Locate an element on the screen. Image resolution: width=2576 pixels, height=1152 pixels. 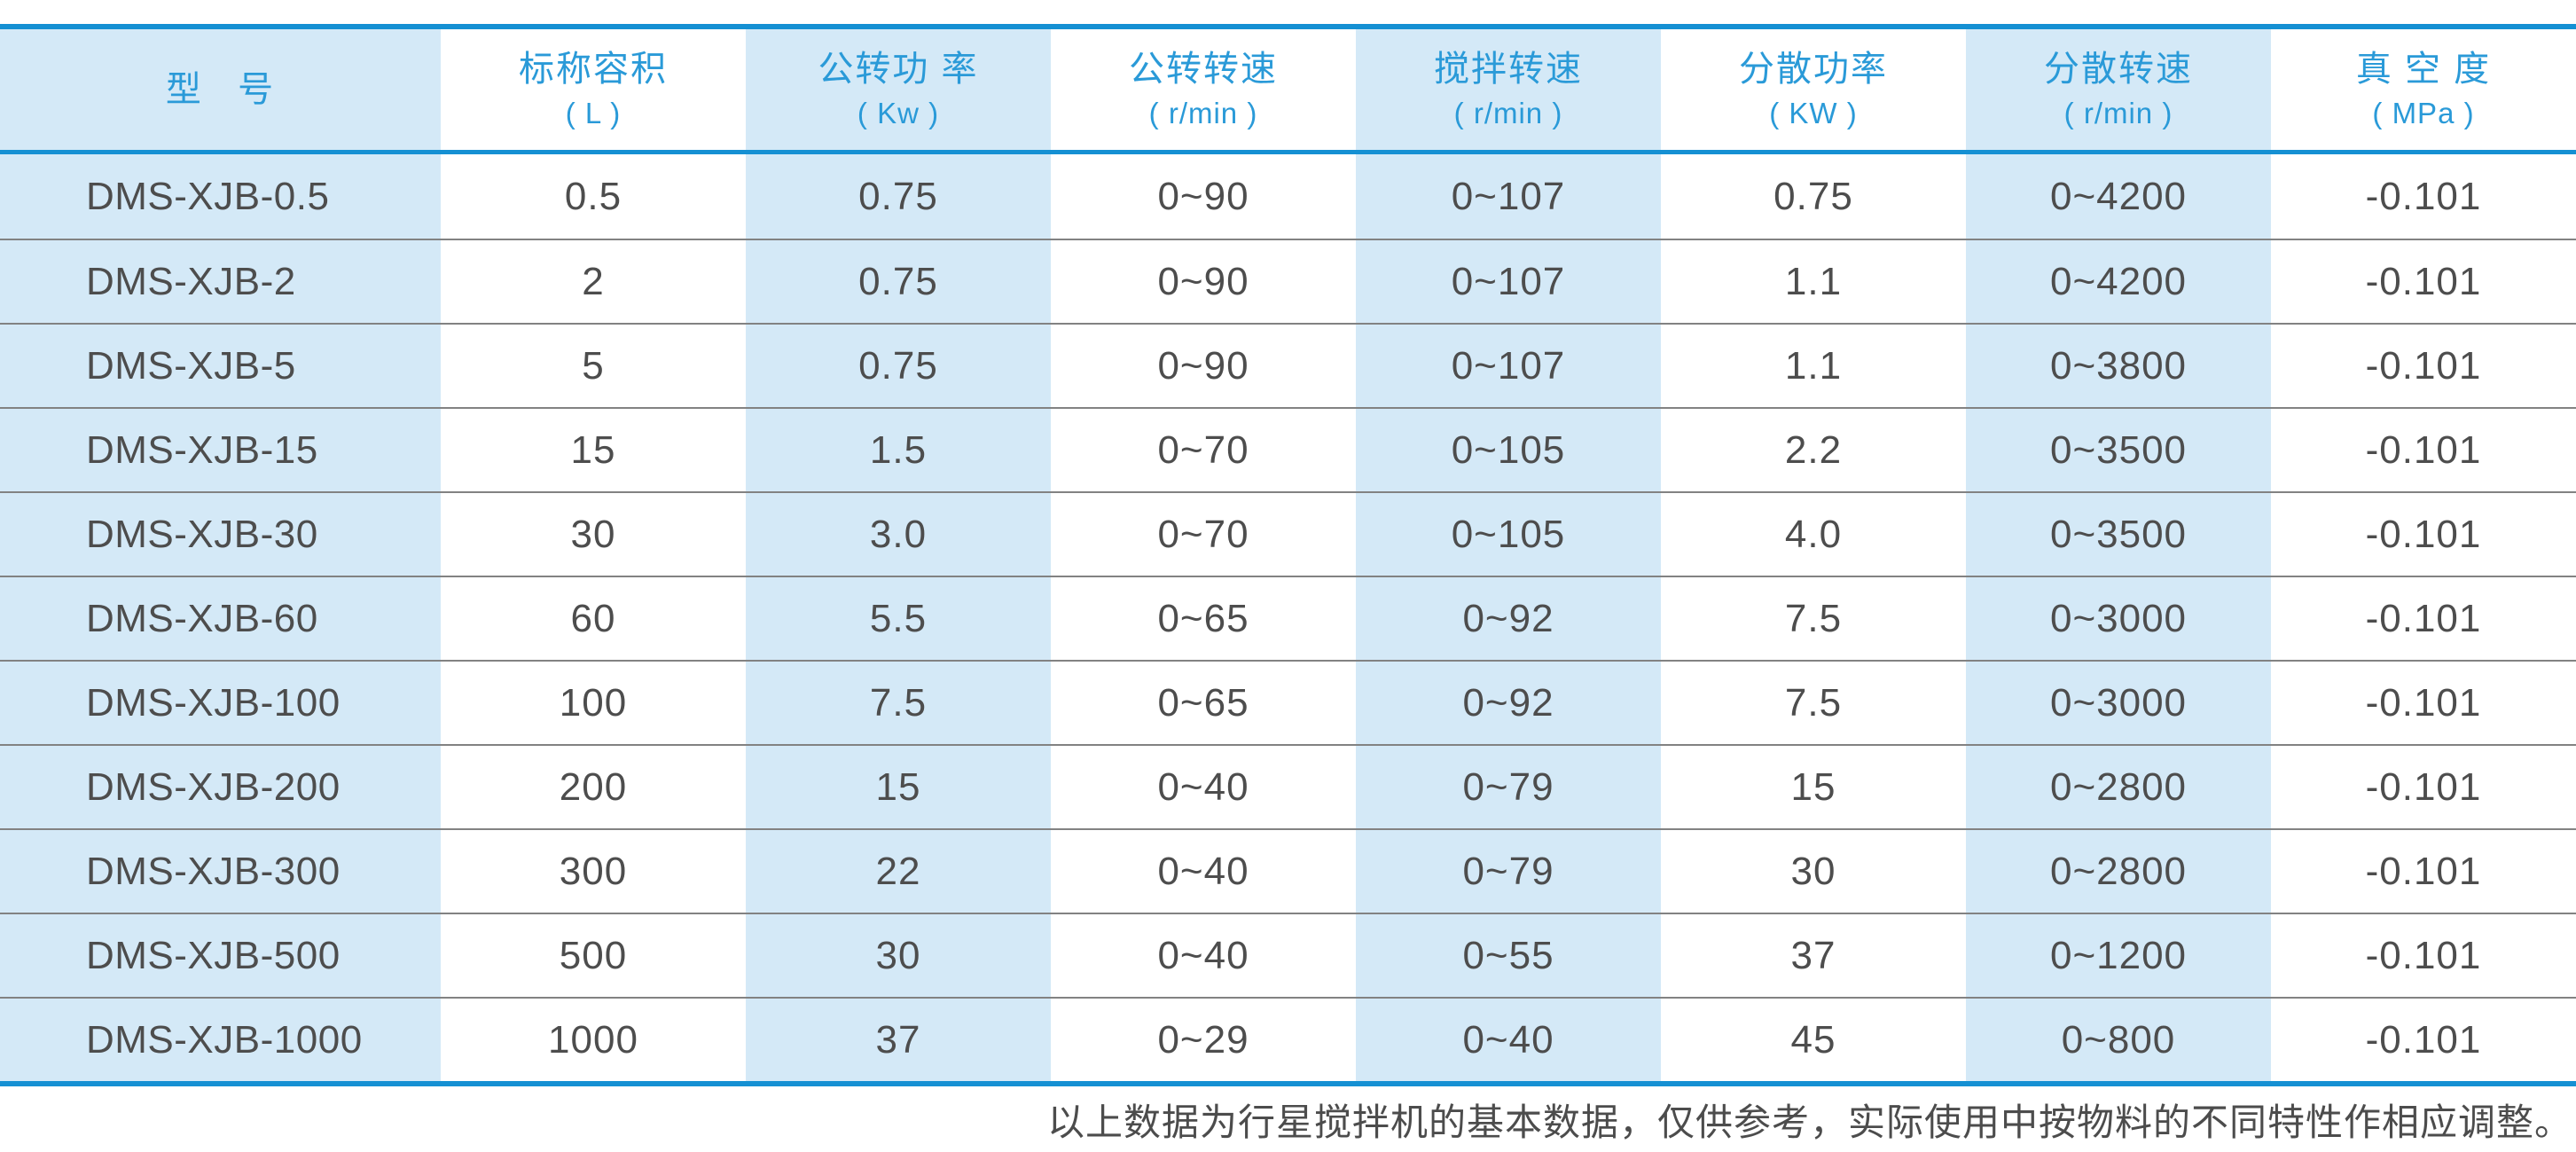
header-revolution-speed-unit: ( r/min ) is located at coordinates (1203, 114).